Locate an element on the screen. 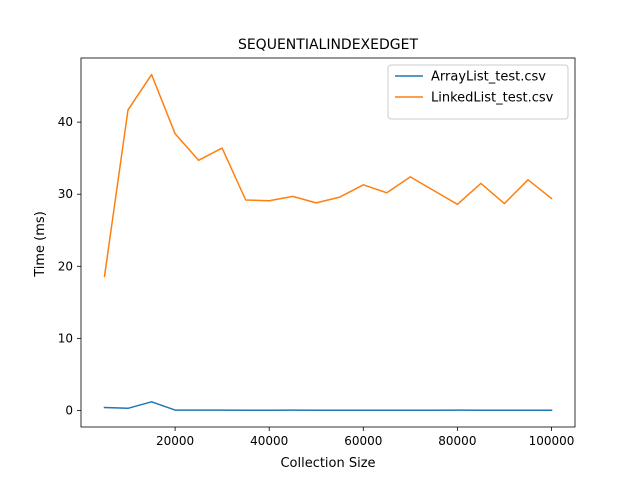 The height and width of the screenshot is (484, 640). y-tick-label: 30 is located at coordinates (65, 194).